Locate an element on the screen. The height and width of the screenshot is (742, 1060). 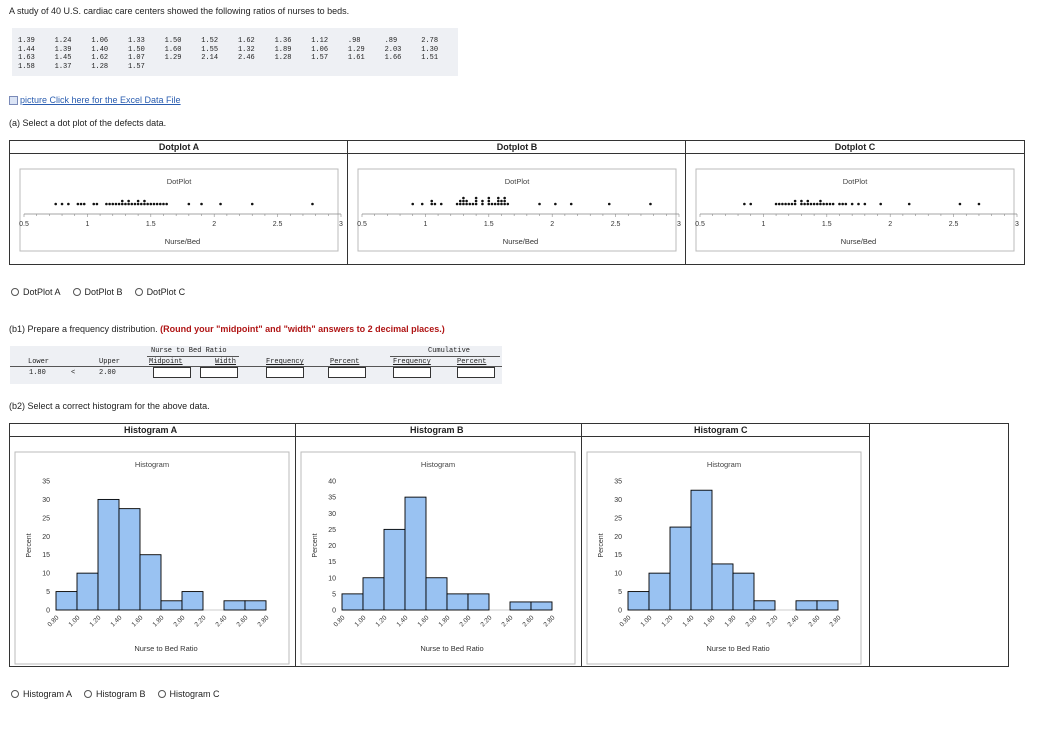
data-cell is located at coordinates (329, 67).